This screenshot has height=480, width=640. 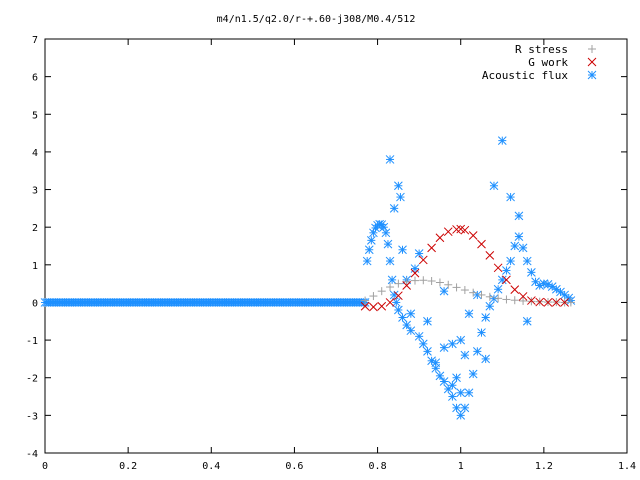 I want to click on y-tick-label: 5, so click(x=35, y=115).